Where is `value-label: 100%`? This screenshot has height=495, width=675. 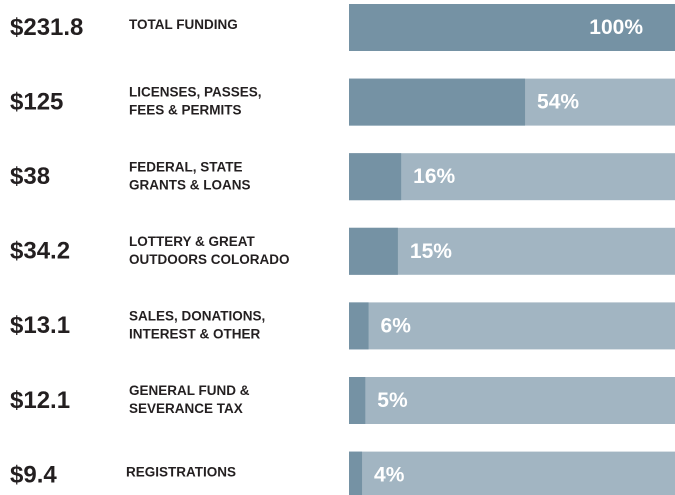
value-label: 100% is located at coordinates (616, 27).